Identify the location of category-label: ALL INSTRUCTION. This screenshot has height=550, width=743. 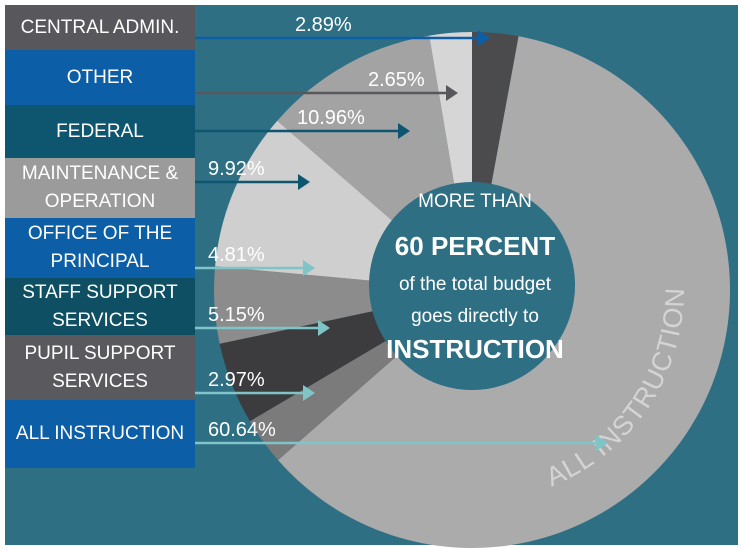
(100, 434).